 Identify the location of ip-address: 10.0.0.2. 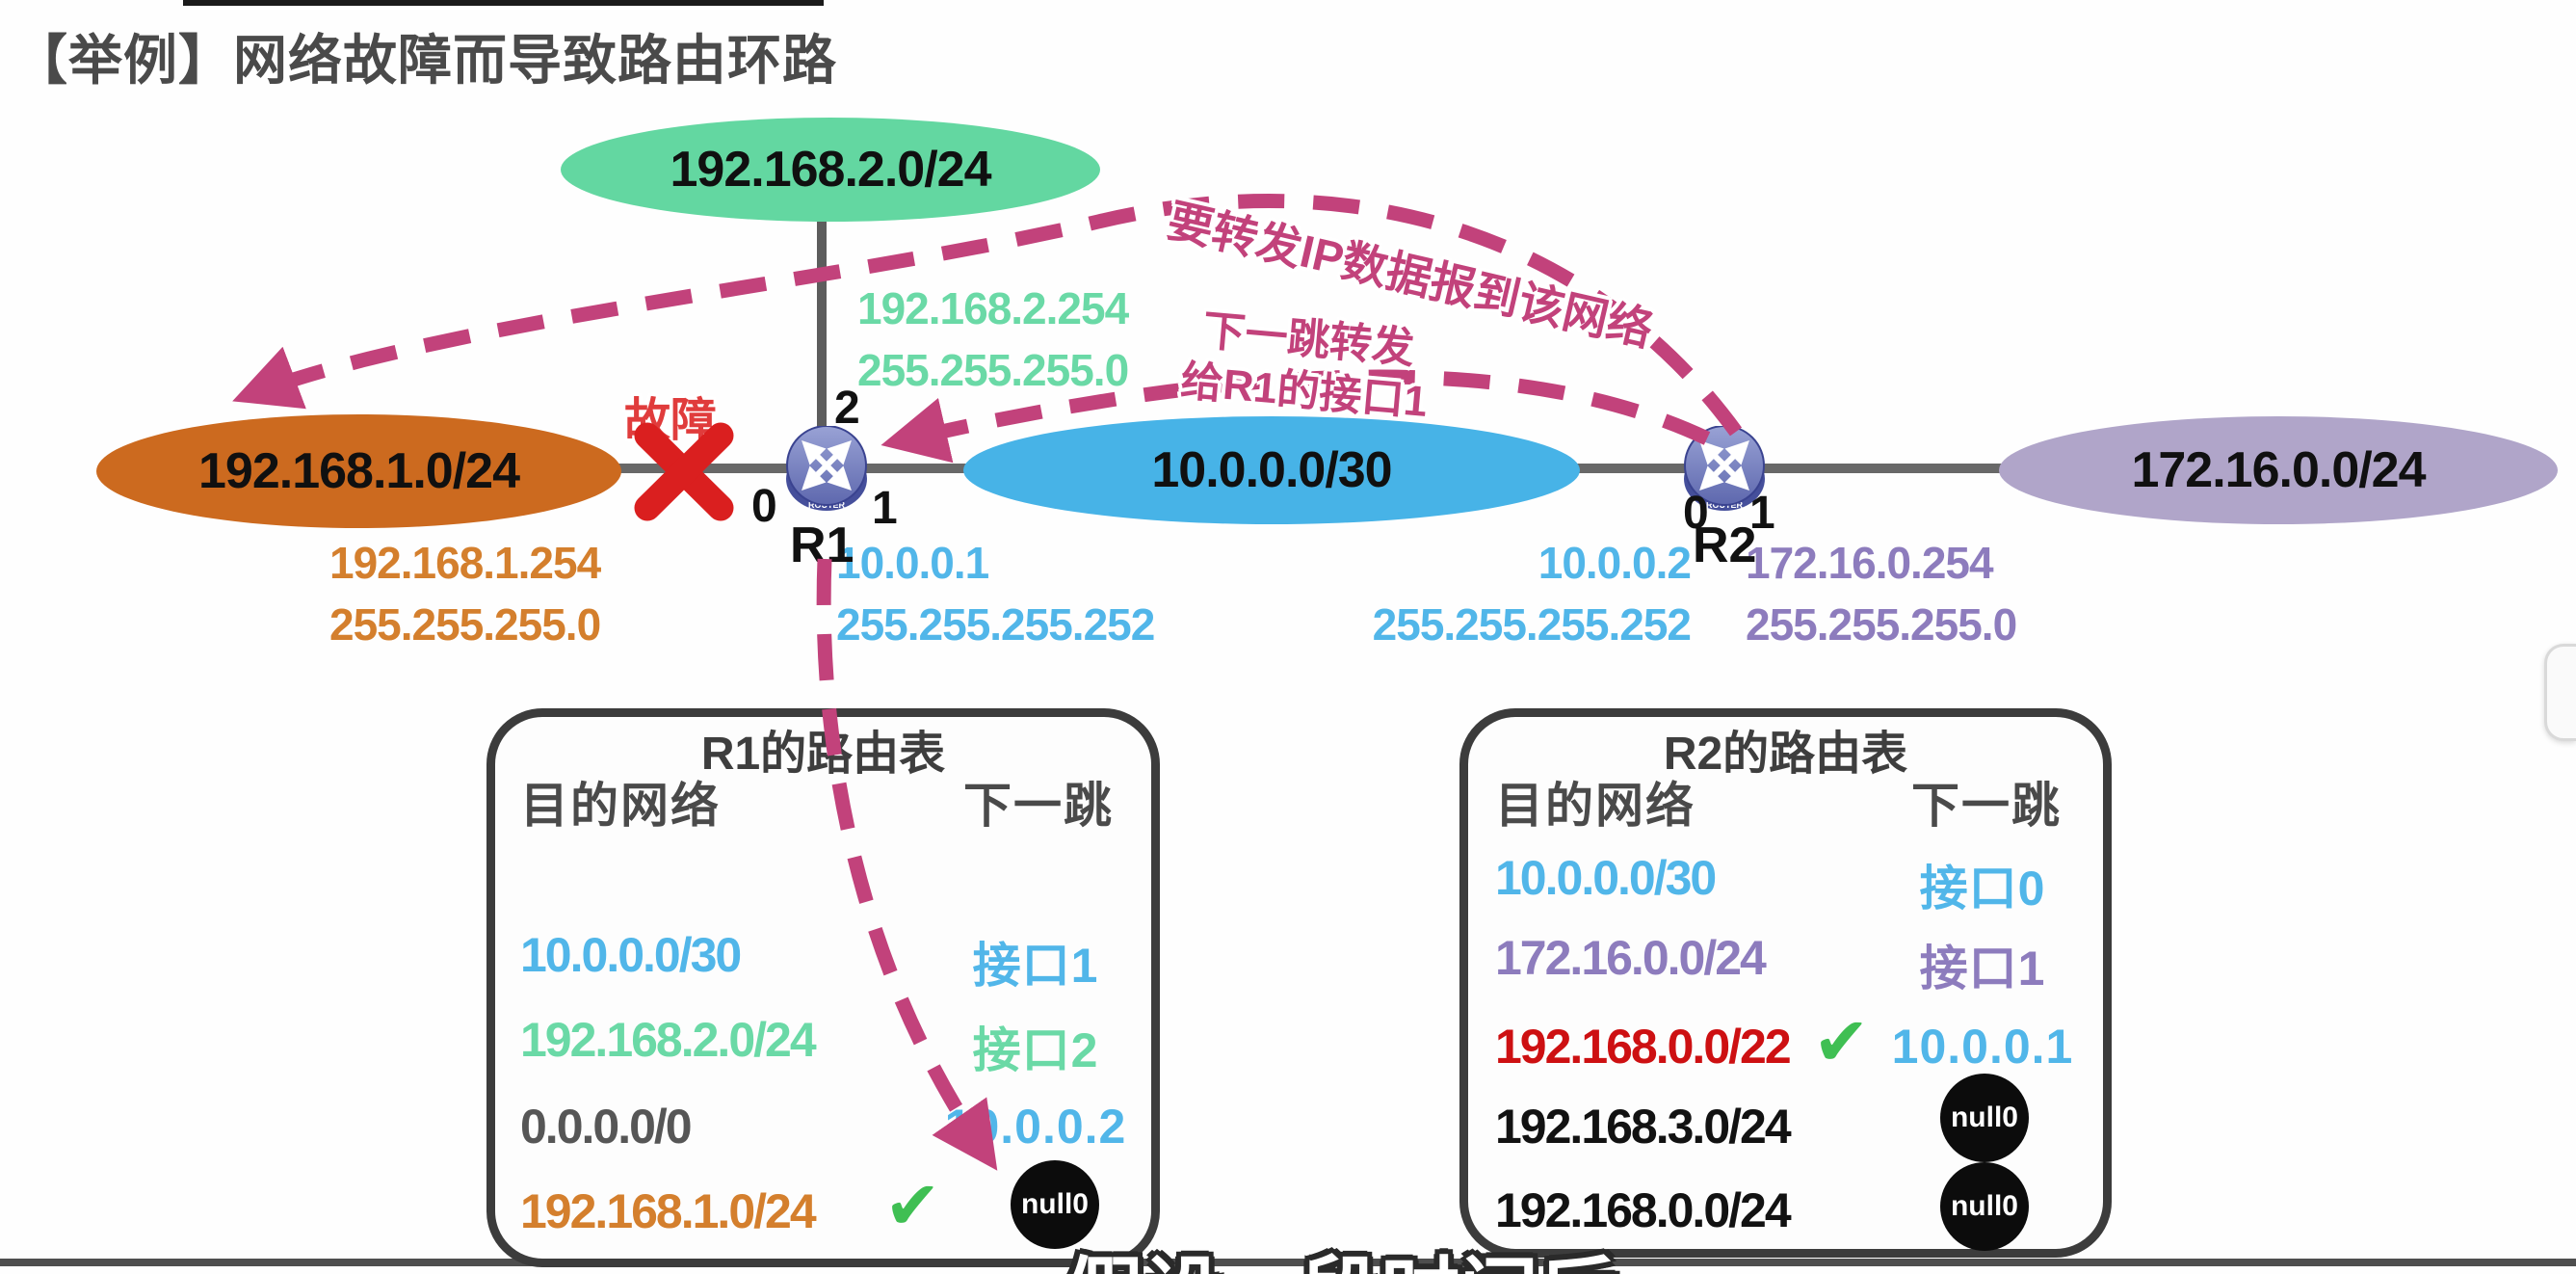
(1615, 563).